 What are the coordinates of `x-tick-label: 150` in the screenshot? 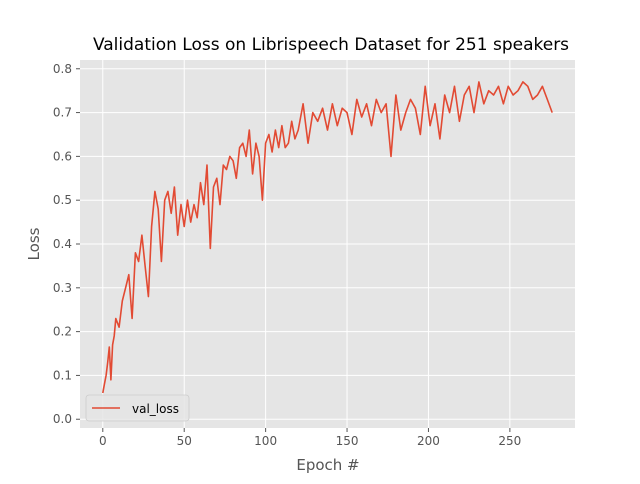 It's located at (347, 441).